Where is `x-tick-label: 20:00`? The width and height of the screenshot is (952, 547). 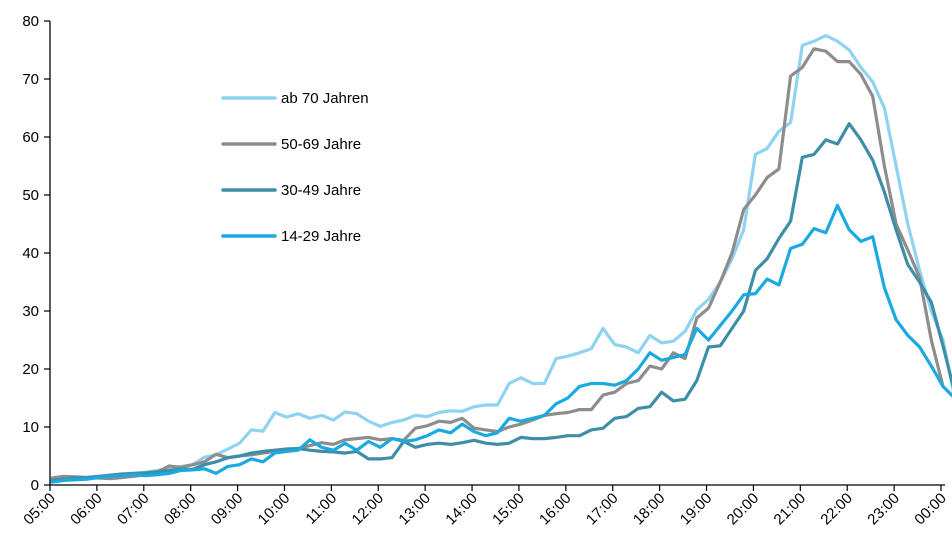 x-tick-label: 20:00 is located at coordinates (743, 509).